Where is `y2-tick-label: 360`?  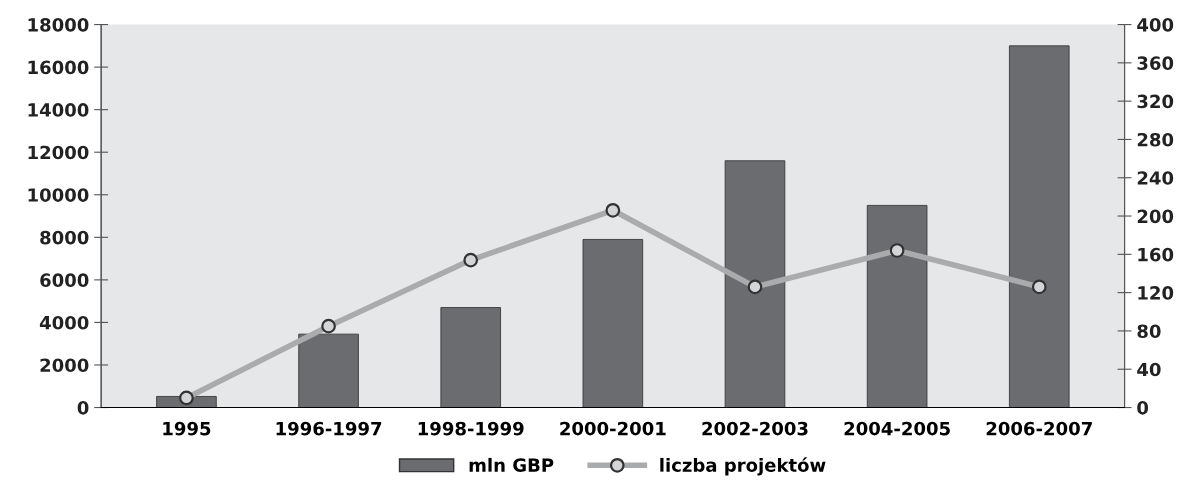 y2-tick-label: 360 is located at coordinates (1155, 63).